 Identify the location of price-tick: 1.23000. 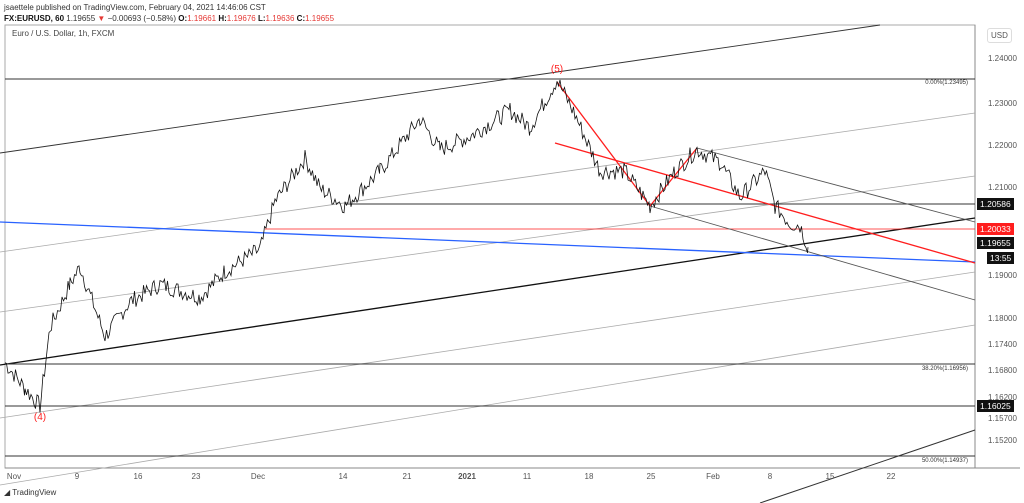
(1002, 103).